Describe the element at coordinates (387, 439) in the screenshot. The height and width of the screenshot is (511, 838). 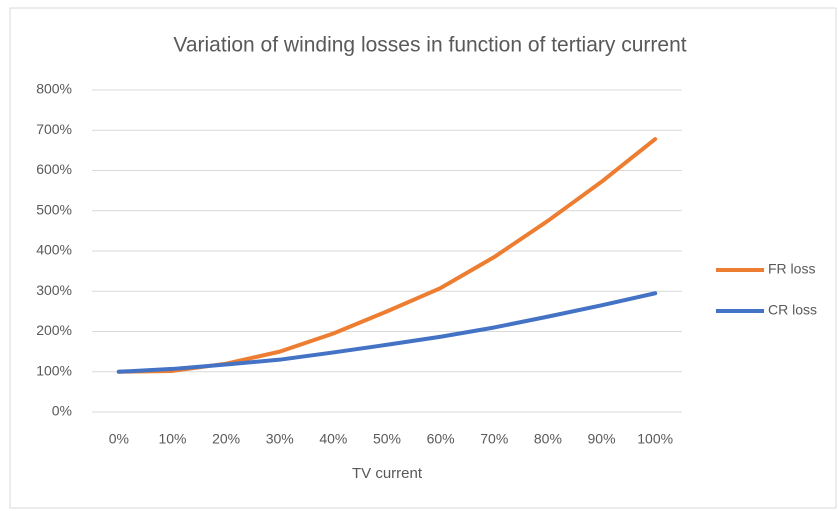
I see `x-tick-label: 50%` at that location.